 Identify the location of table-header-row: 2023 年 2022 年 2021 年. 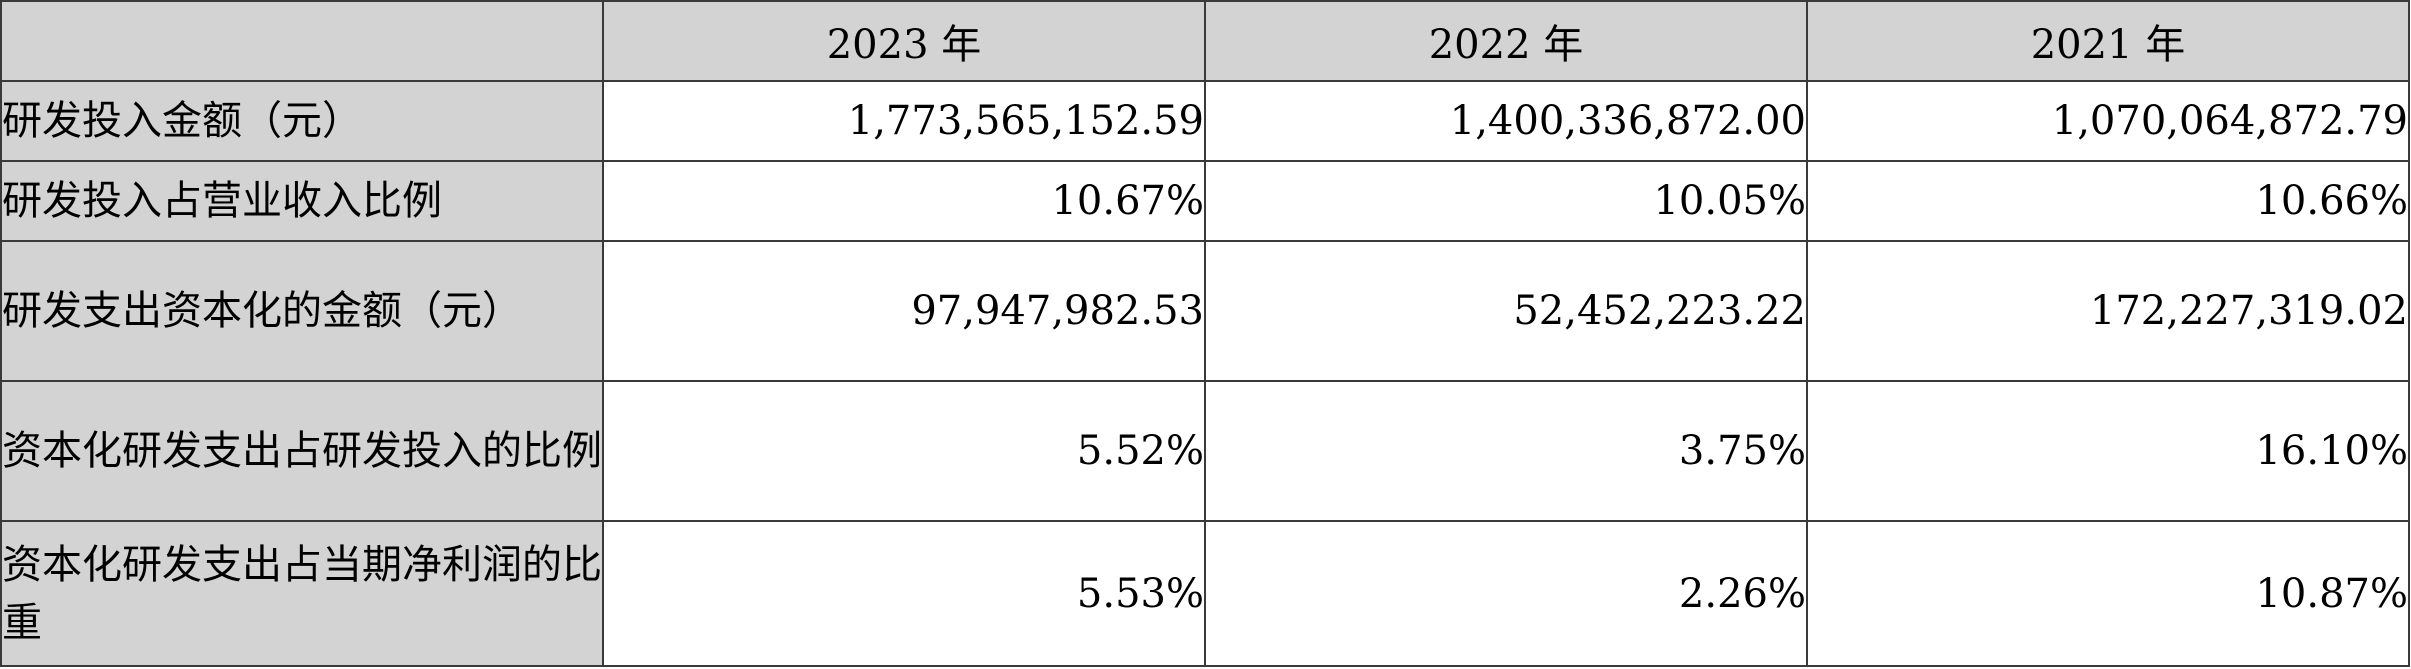
(1205, 41).